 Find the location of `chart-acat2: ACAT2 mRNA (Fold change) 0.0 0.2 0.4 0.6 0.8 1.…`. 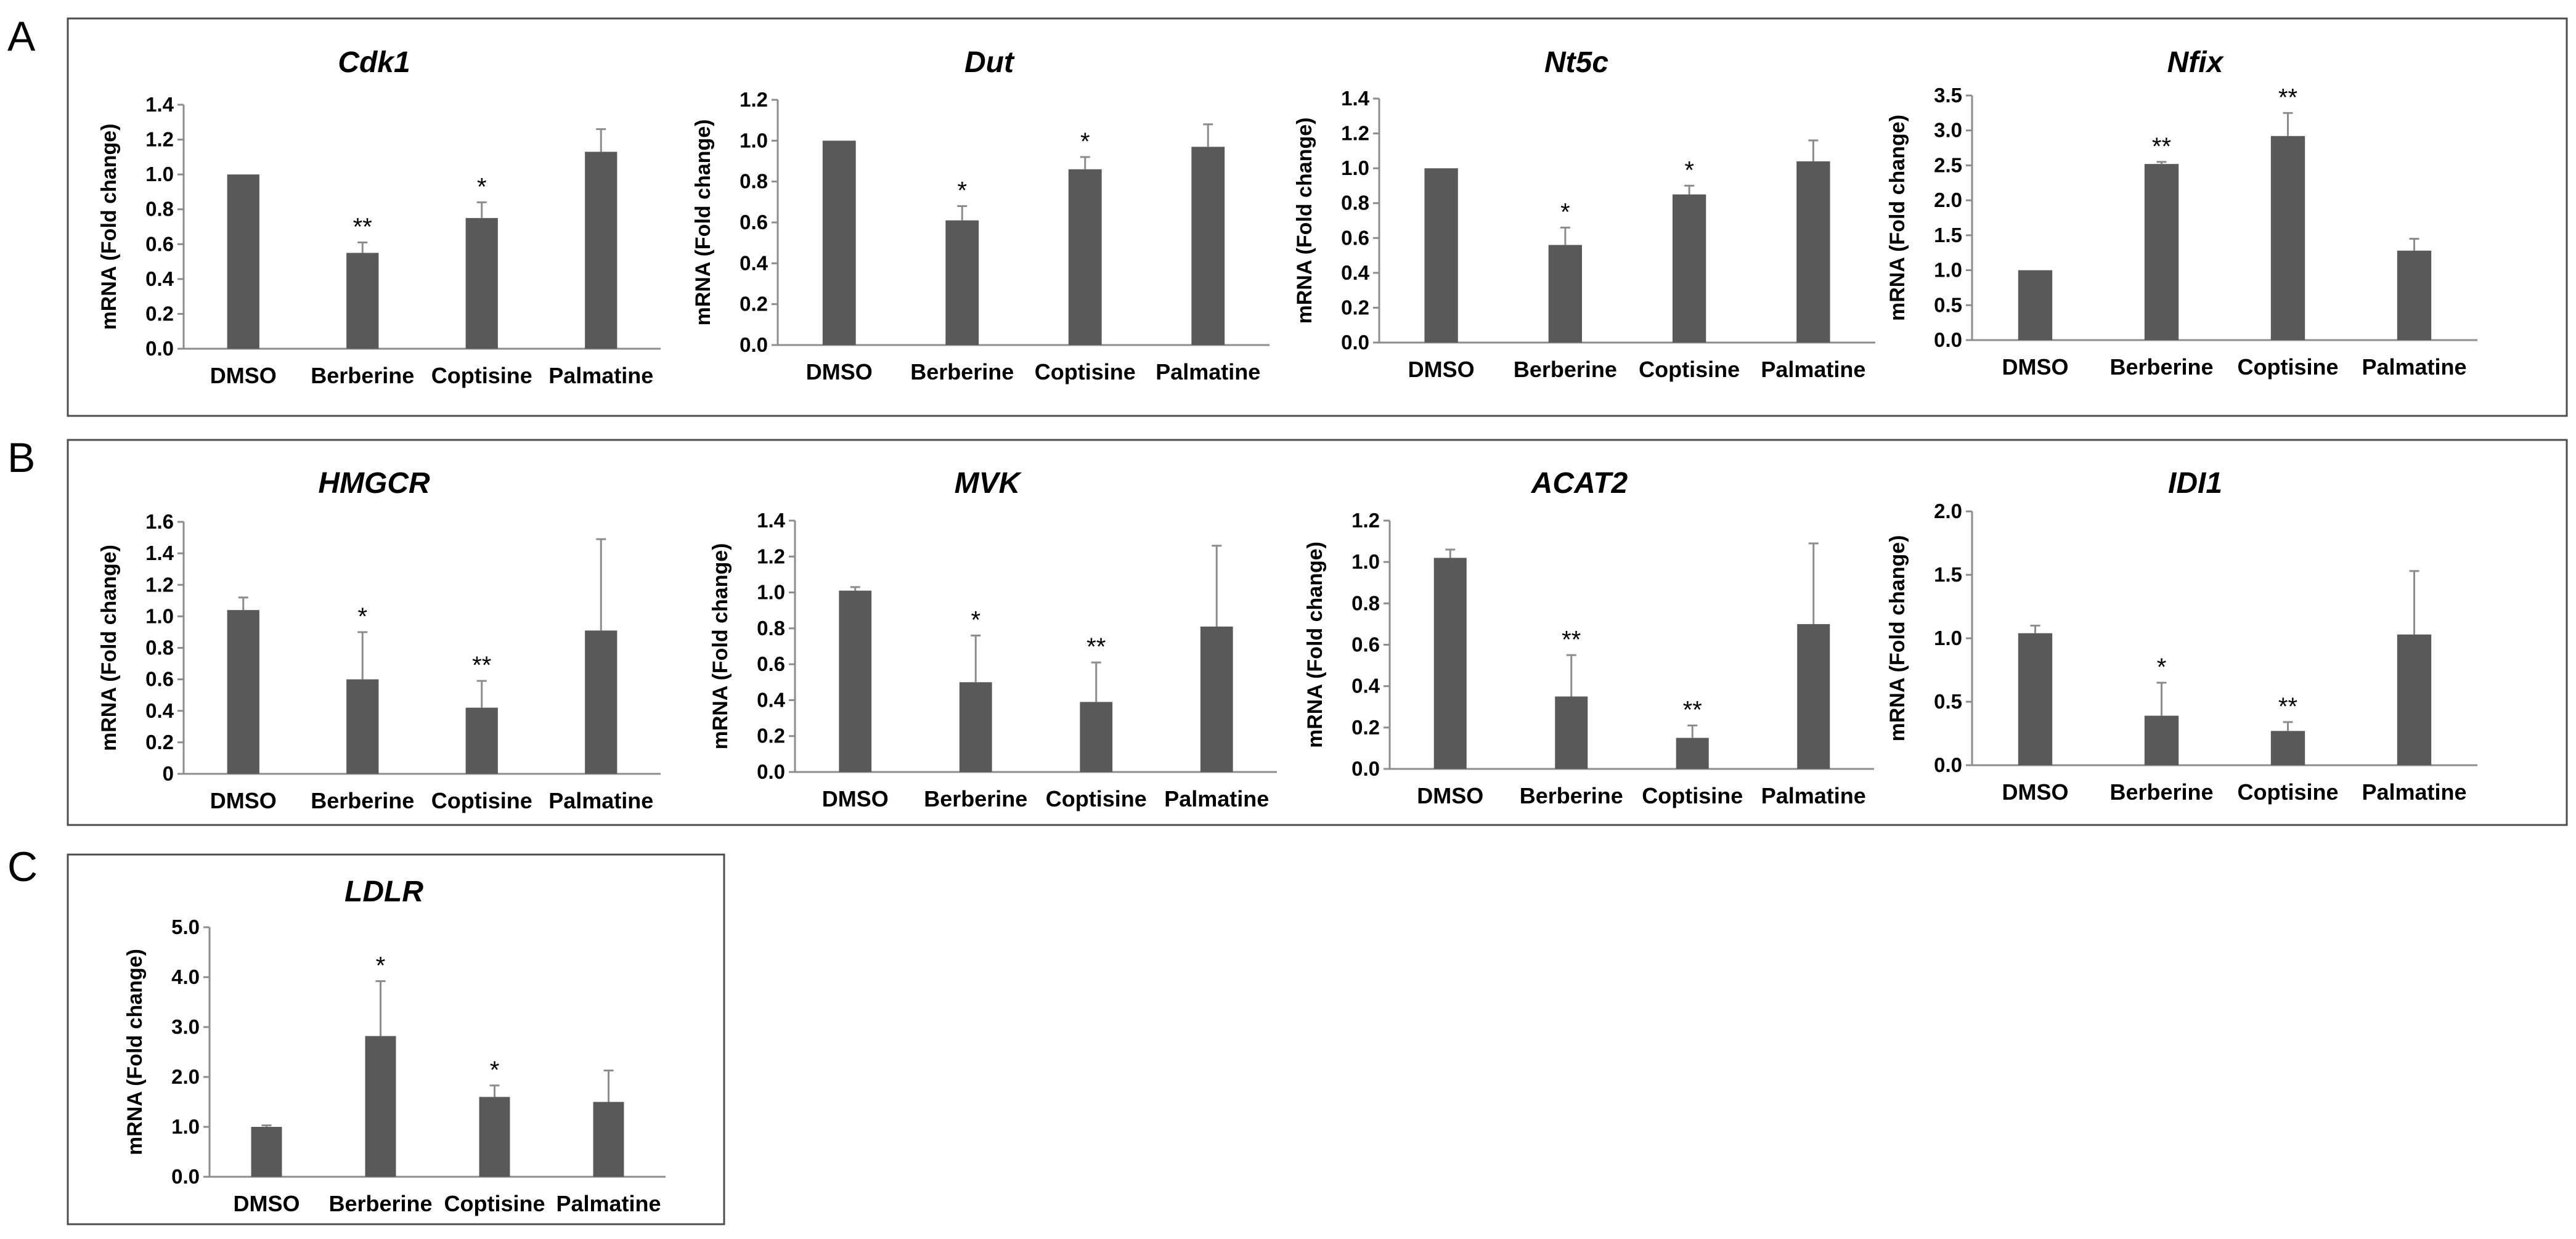

chart-acat2: ACAT2 mRNA (Fold change) 0.0 0.2 0.4 0.6 0.8 1.… is located at coordinates (1588, 638).